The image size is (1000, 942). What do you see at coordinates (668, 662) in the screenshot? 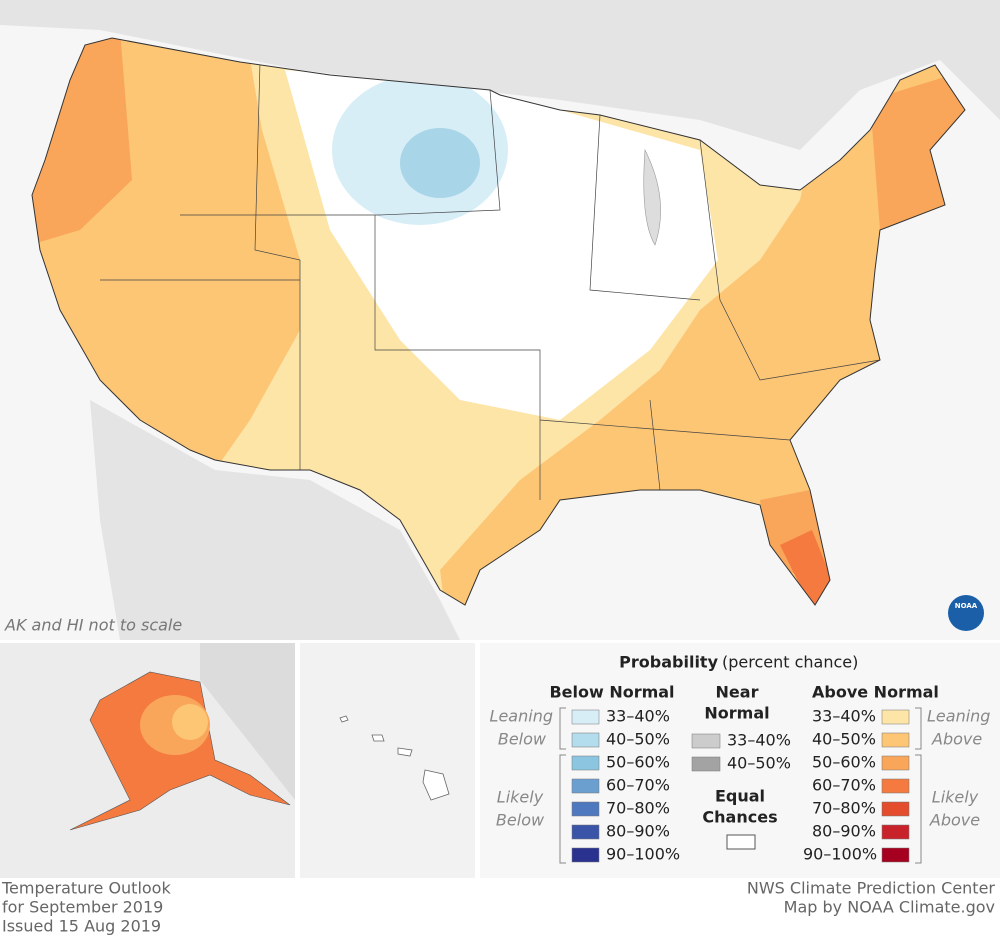
I see `legend-title: Probability` at bounding box center [668, 662].